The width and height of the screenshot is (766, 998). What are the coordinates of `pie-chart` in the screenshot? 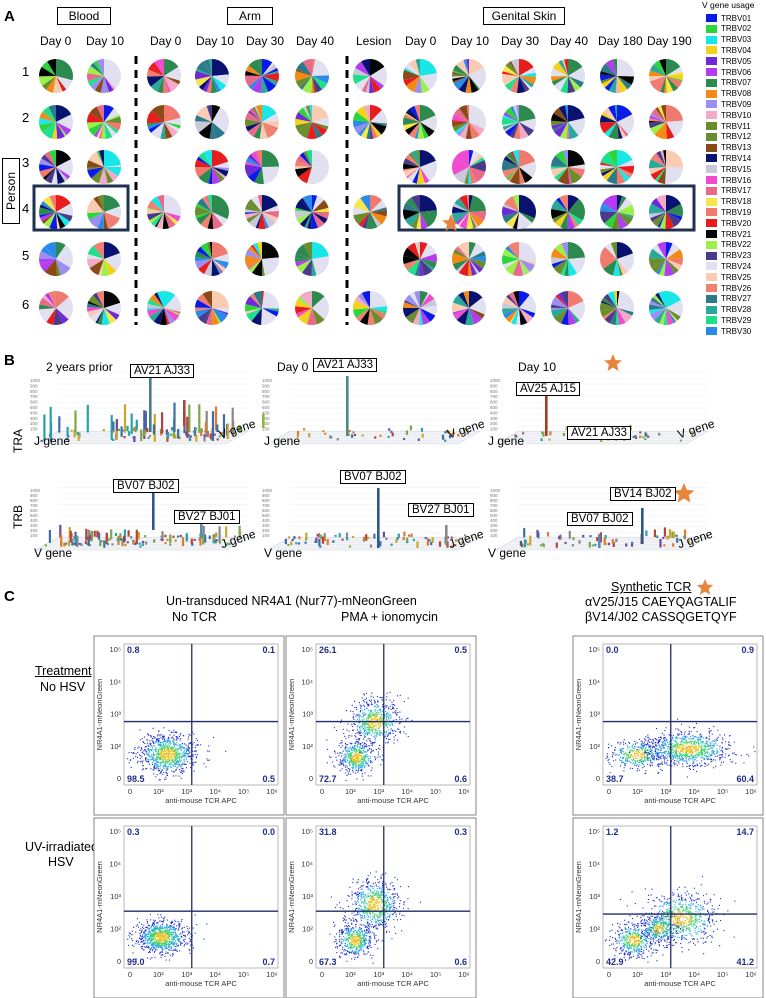 It's located at (666, 308).